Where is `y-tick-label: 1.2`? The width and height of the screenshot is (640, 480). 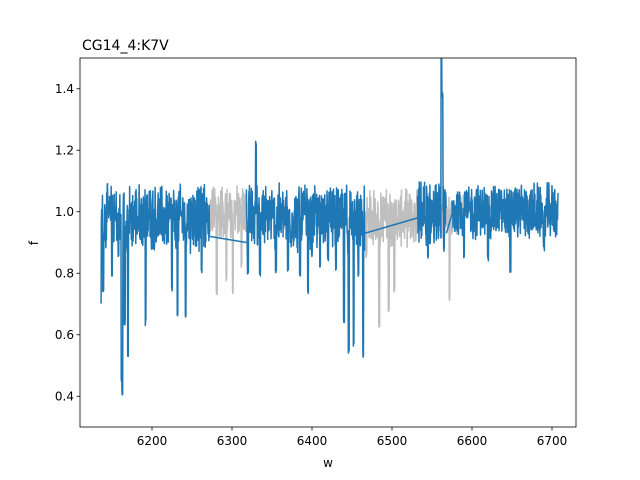 y-tick-label: 1.2 is located at coordinates (64, 150).